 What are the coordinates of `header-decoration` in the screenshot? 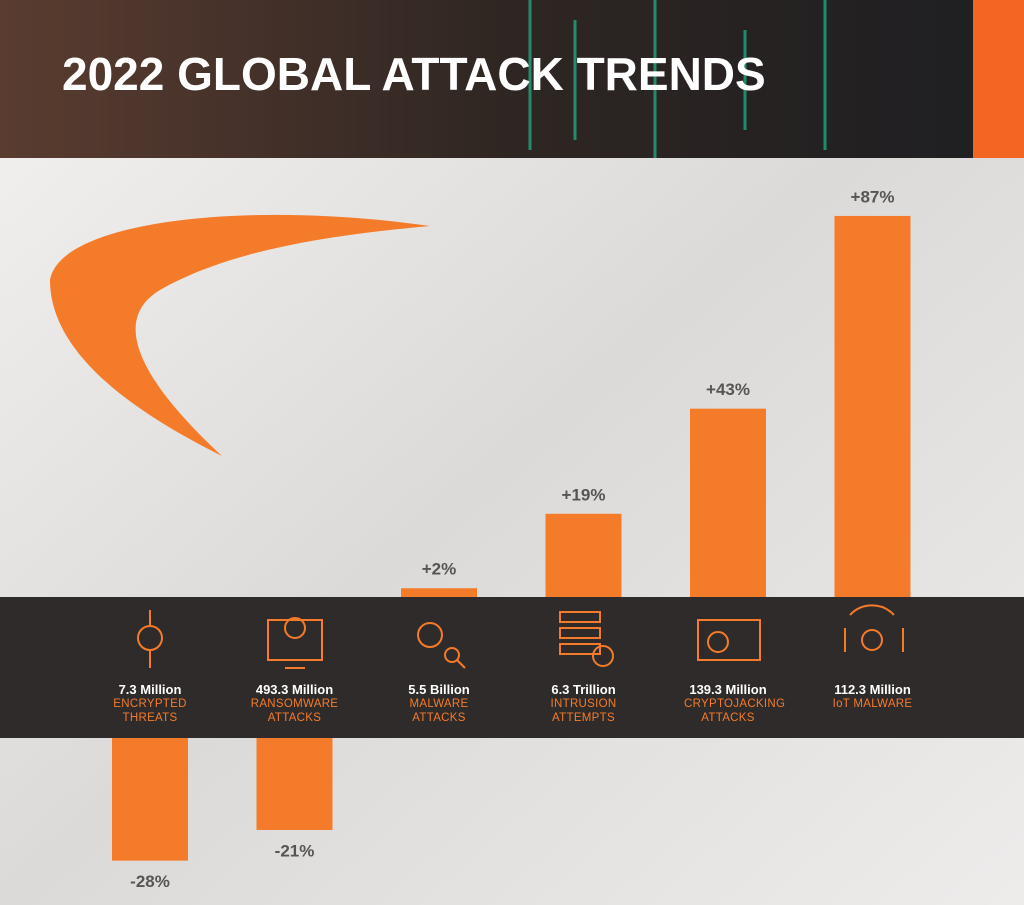 It's located at (677, 79).